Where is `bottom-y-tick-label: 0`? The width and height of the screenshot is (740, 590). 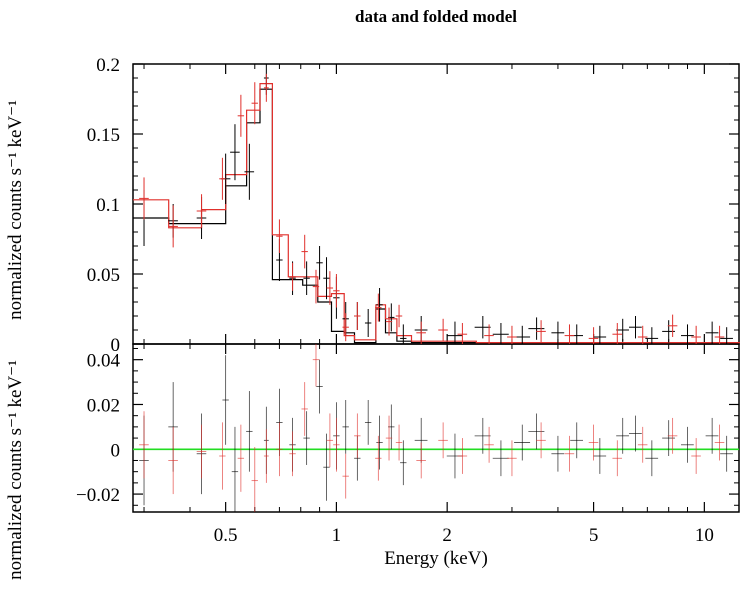
bottom-y-tick-label: 0 is located at coordinates (116, 450).